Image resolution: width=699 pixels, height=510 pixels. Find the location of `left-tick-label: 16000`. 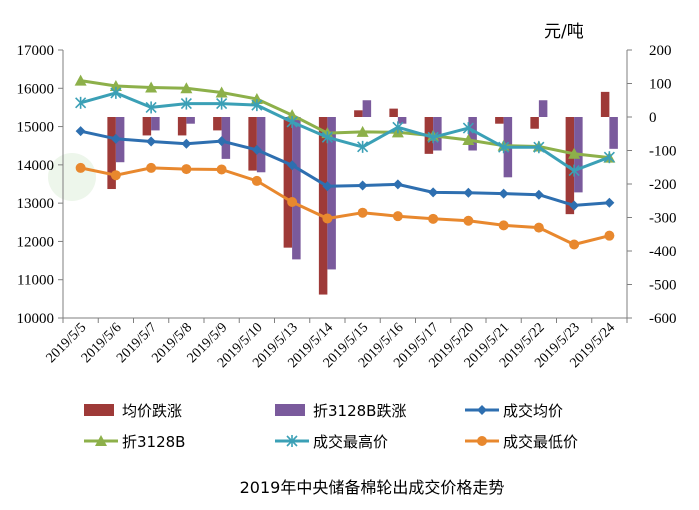

left-tick-label: 16000 is located at coordinates (36, 89).